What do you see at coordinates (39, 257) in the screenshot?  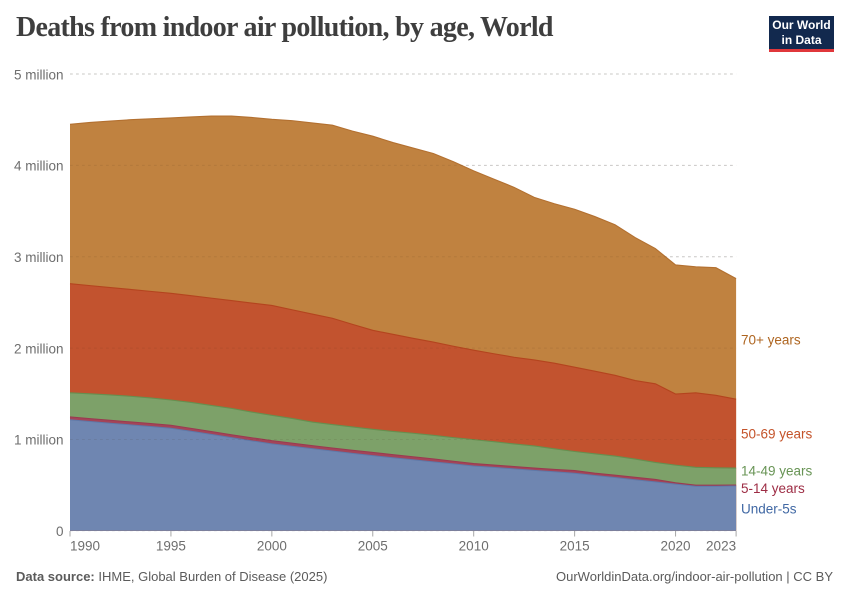 I see `svg-text: 3 million` at bounding box center [39, 257].